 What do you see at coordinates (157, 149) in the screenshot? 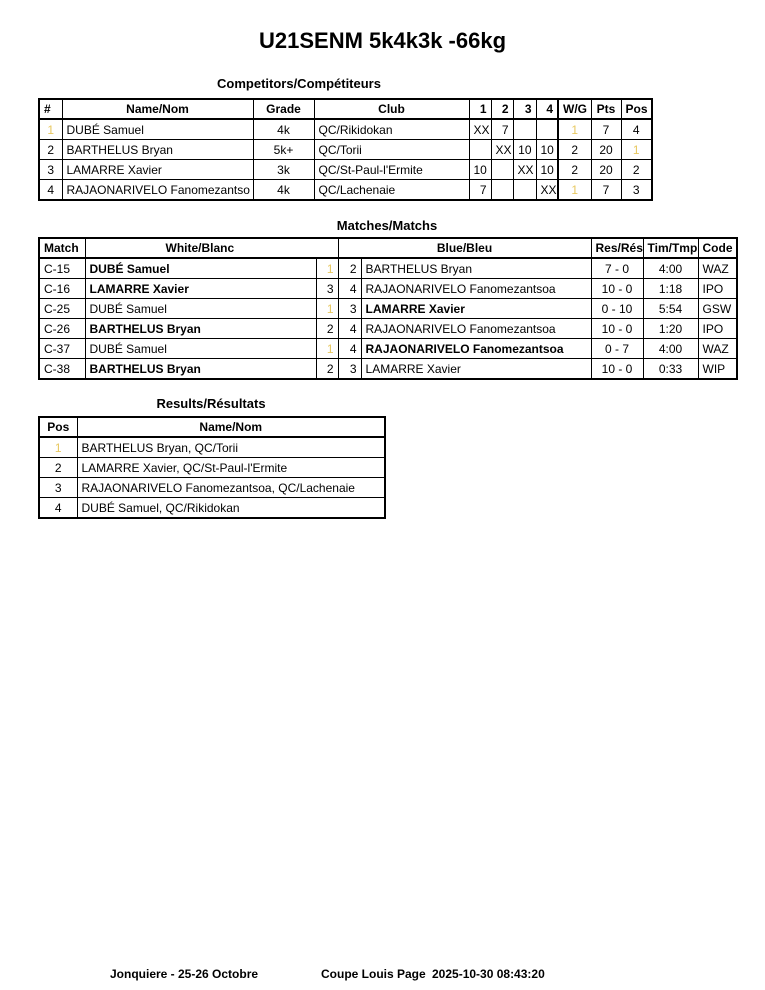
I see `competitor-cell: BARTHELUS Bryan` at bounding box center [157, 149].